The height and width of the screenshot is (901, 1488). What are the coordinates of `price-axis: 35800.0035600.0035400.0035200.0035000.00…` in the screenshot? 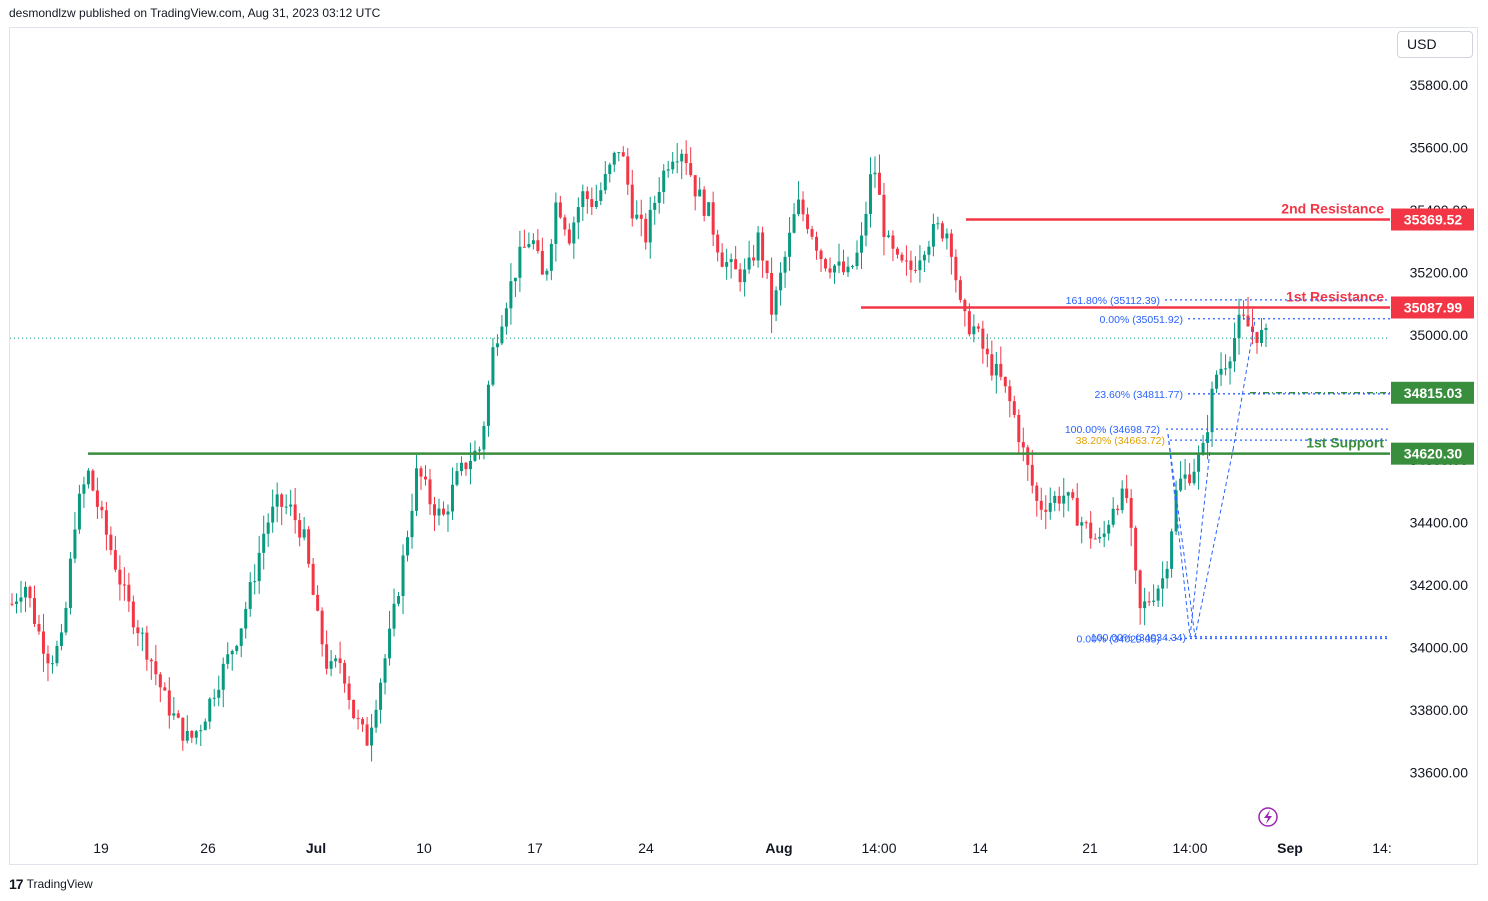 It's located at (1439, 429).